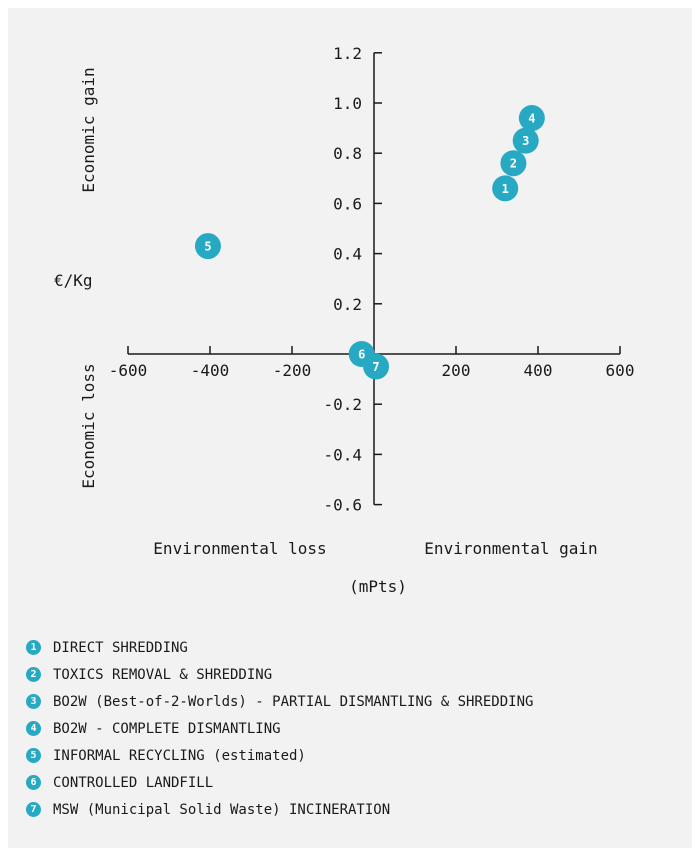 This screenshot has width=700, height=857. Describe the element at coordinates (167, 728) in the screenshot. I see `legend-label: BO2W - COMPLETE DISMANTLING` at that location.